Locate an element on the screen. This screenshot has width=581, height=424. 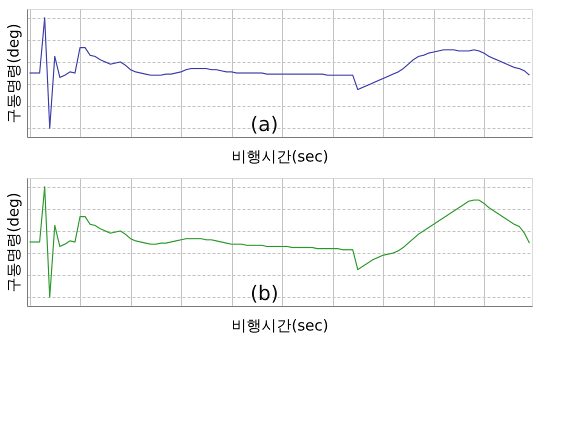
annotation: (a) is located at coordinates (264, 124).